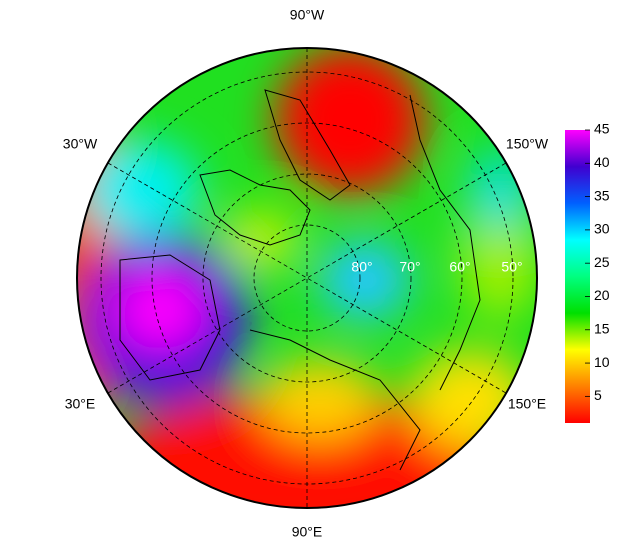  I want to click on lon-label: 30°E, so click(80, 404).